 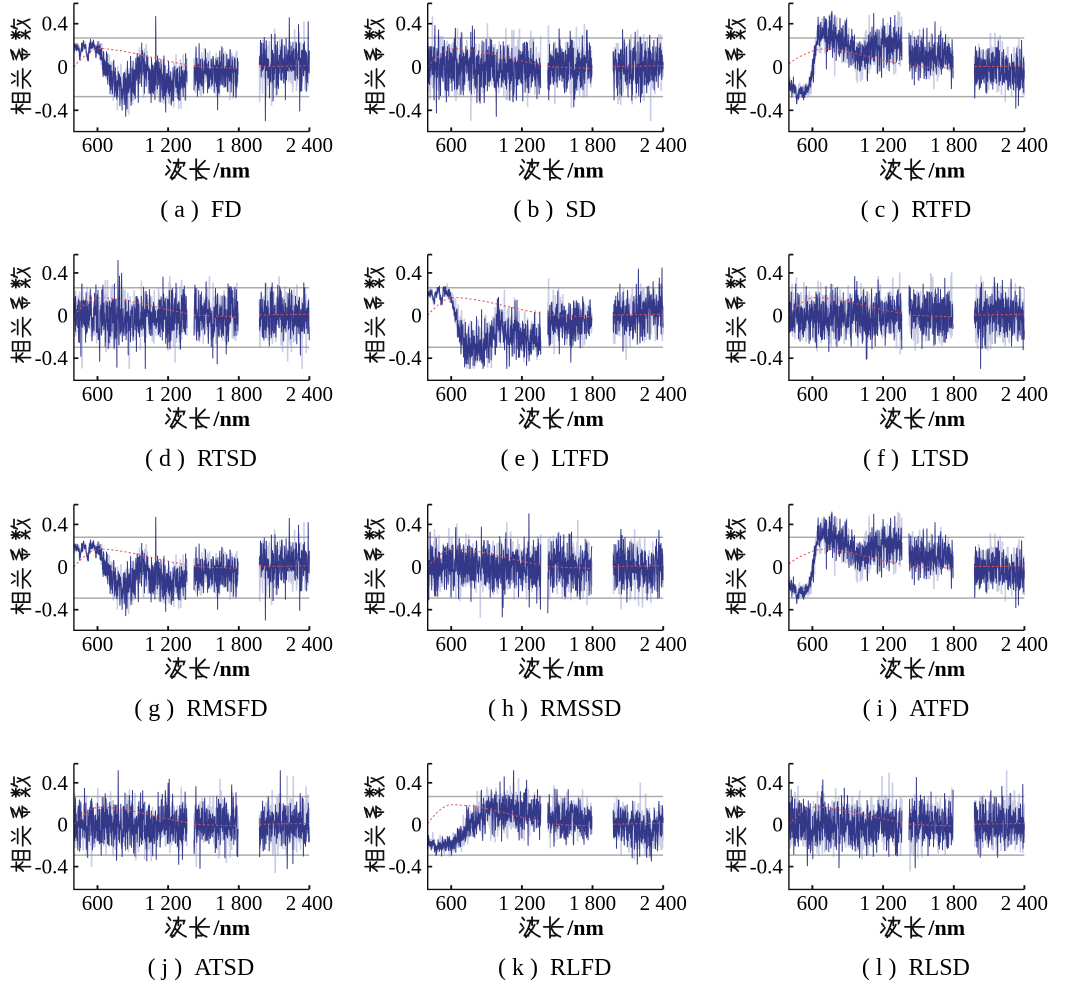 What do you see at coordinates (201, 968) in the screenshot?
I see `svg-text: ( j ) ATSD` at bounding box center [201, 968].